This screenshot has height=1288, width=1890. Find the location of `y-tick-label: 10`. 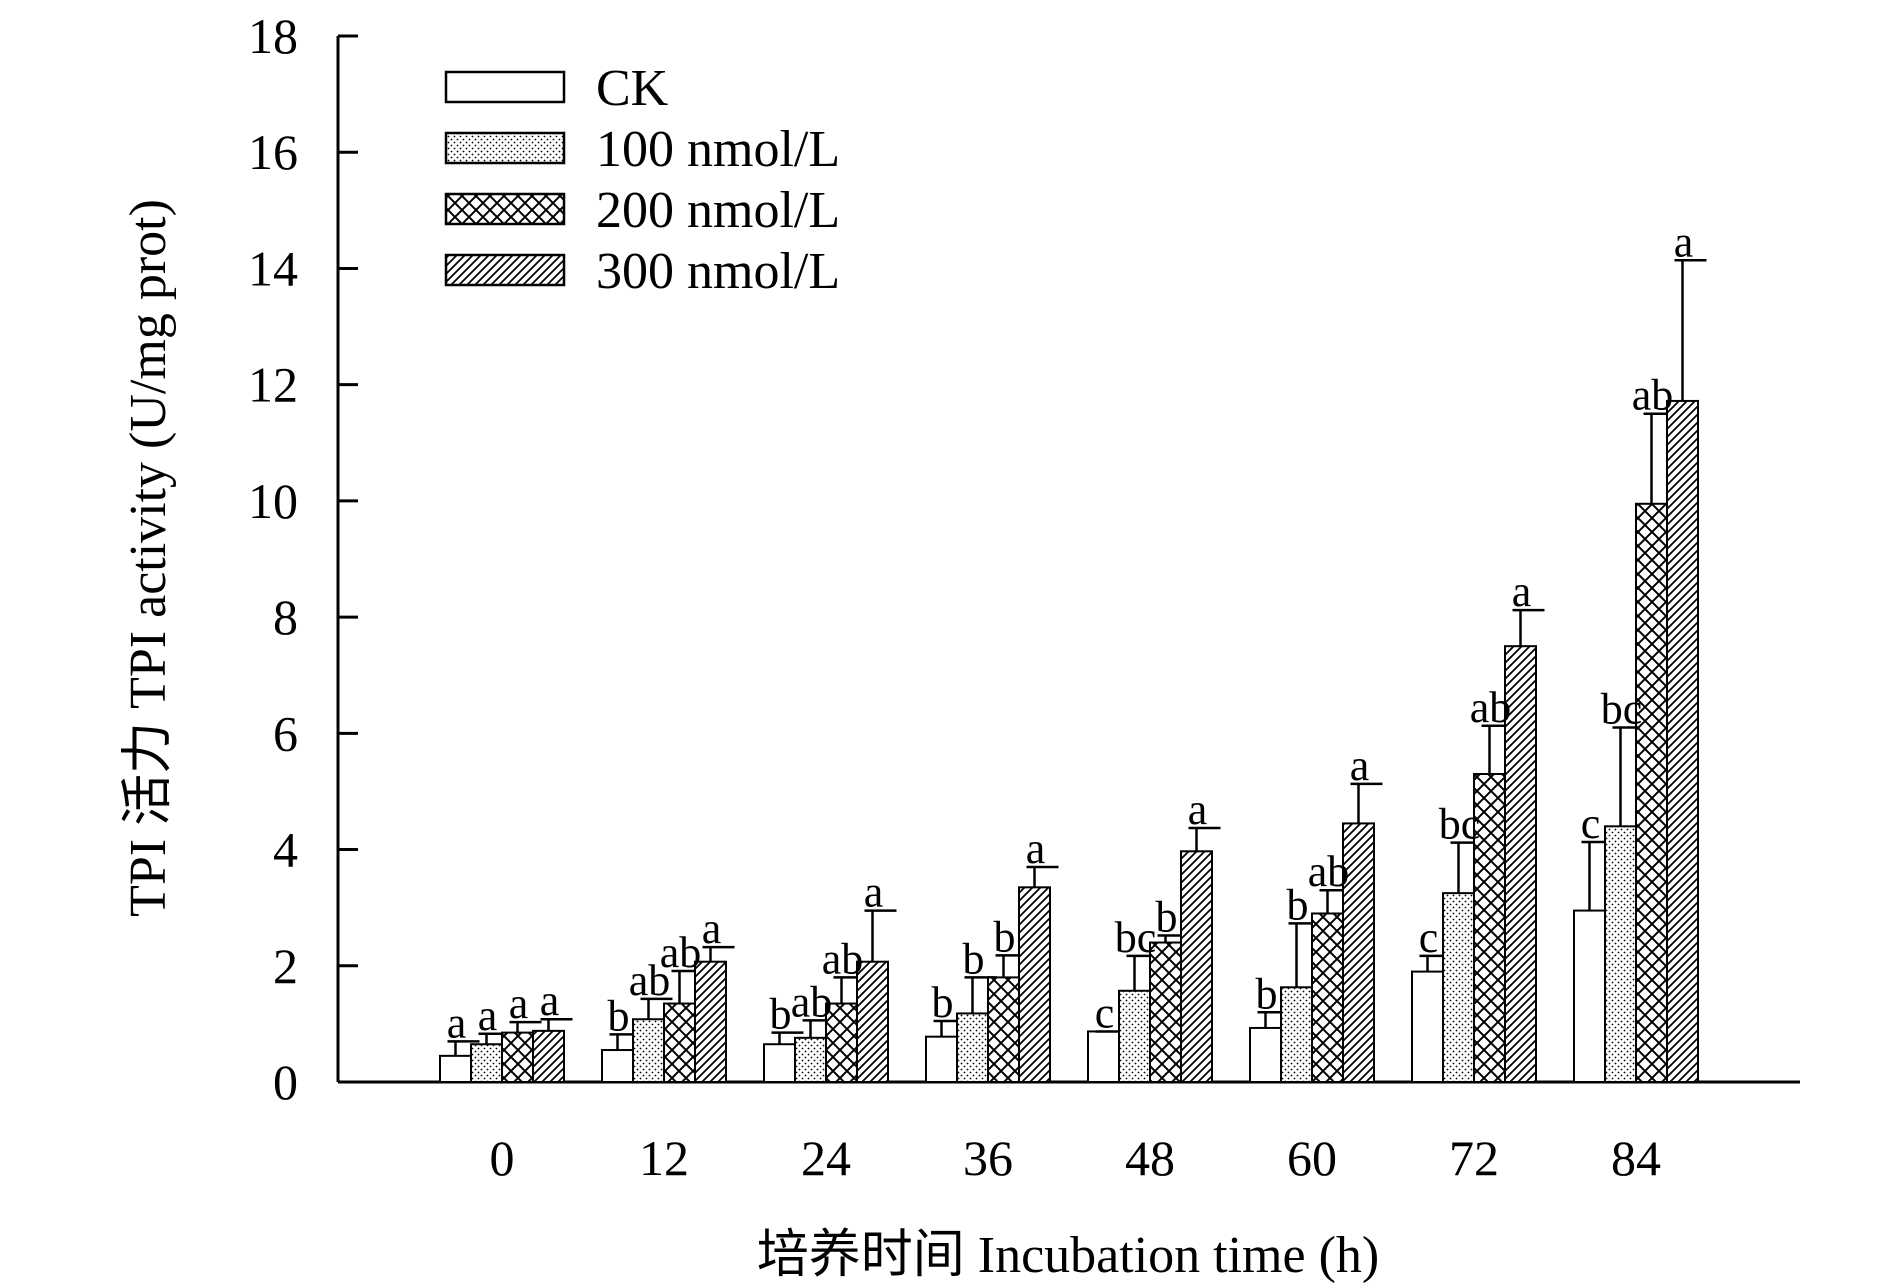

y-tick-label: 10 is located at coordinates (273, 501).